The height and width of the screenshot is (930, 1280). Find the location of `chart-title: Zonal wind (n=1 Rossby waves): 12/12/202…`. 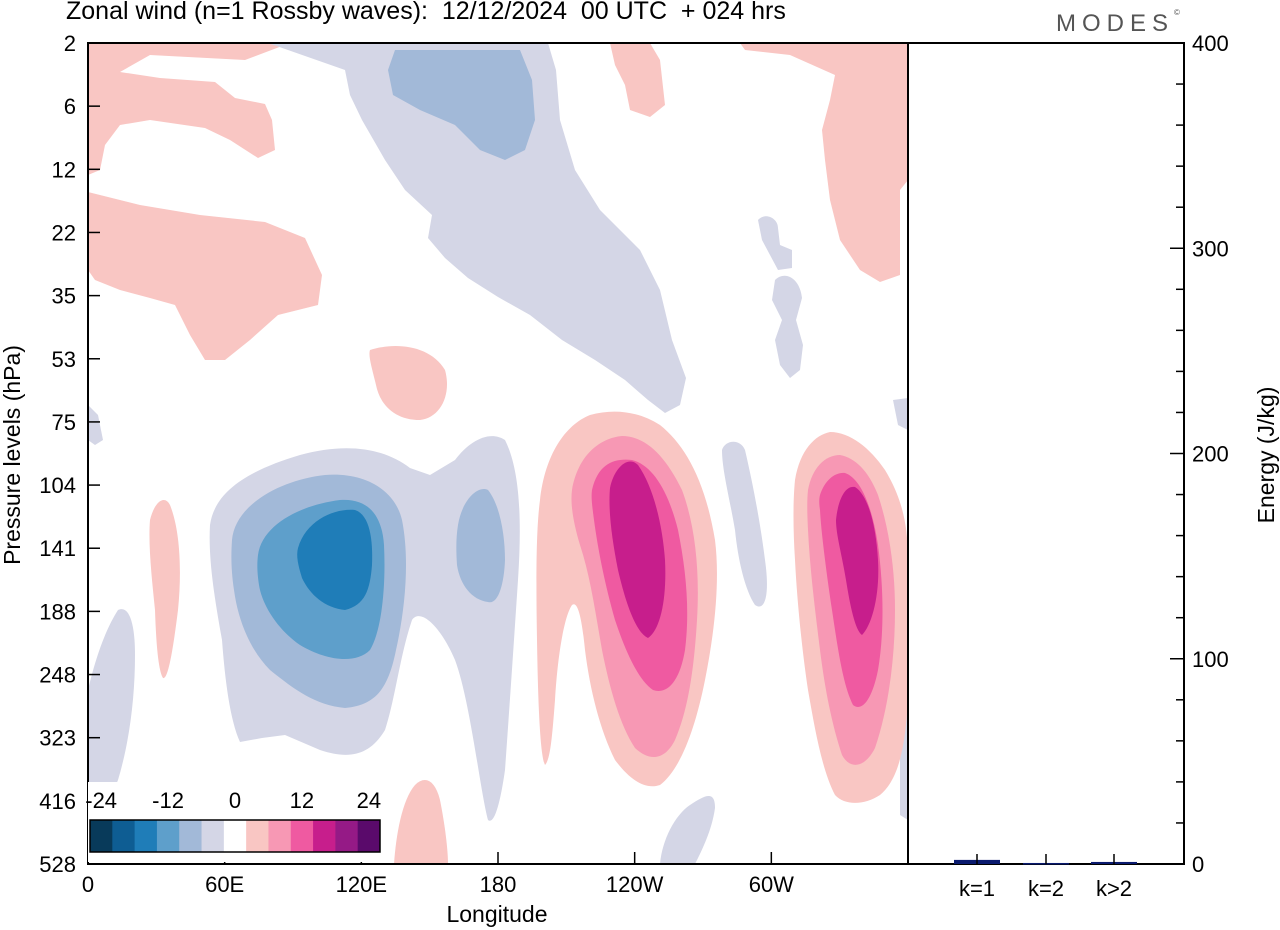

chart-title: Zonal wind (n=1 Rossby waves): 12/12/202… is located at coordinates (426, 12).